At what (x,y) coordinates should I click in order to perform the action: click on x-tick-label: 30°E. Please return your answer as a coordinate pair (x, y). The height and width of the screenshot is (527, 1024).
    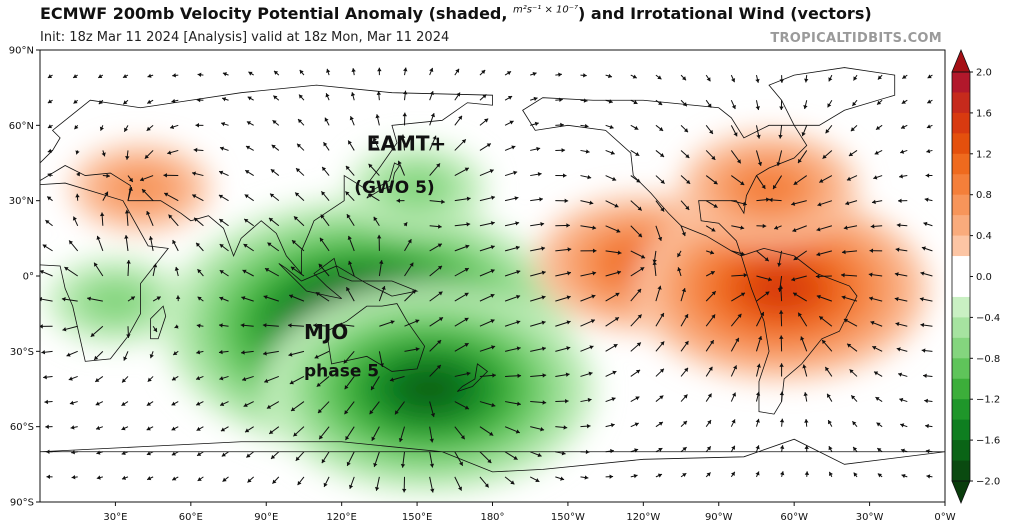
    Looking at the image, I should click on (115, 517).